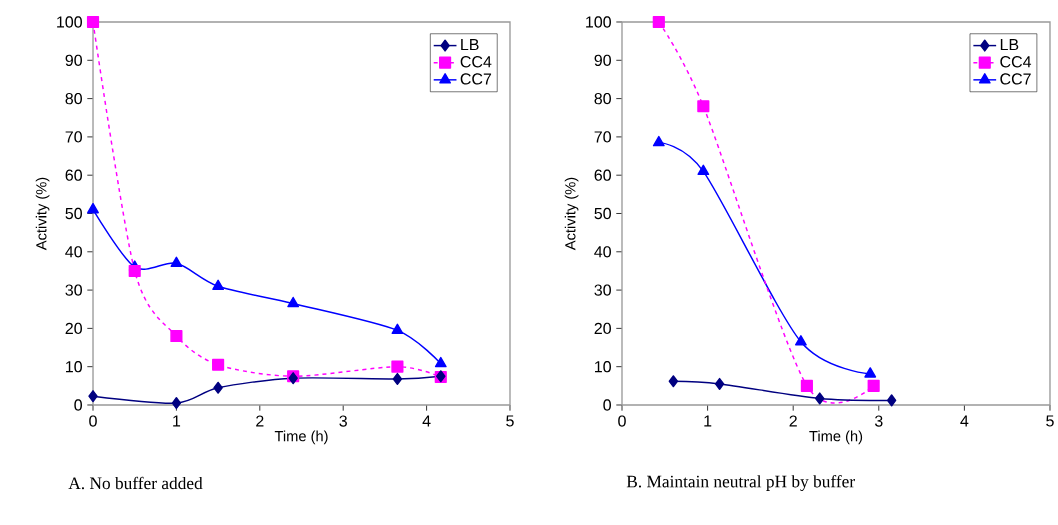 This screenshot has width=1058, height=525. Describe the element at coordinates (740, 483) in the screenshot. I see `text: B. Maintain neutral pH by buffer` at that location.